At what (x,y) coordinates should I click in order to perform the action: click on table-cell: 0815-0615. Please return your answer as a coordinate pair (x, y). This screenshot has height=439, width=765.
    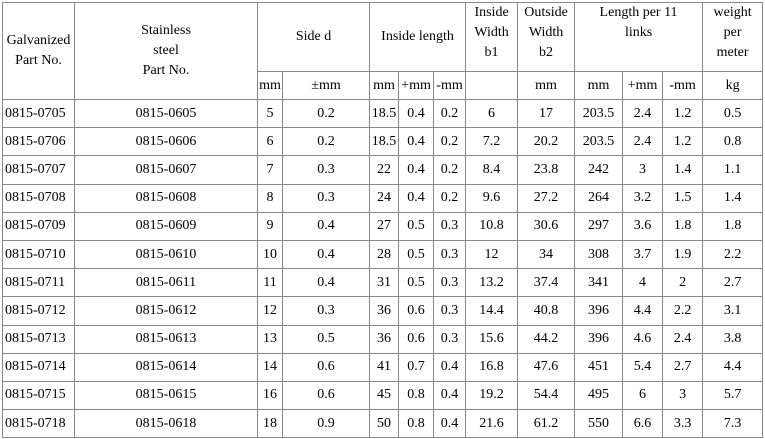
    Looking at the image, I should click on (166, 395).